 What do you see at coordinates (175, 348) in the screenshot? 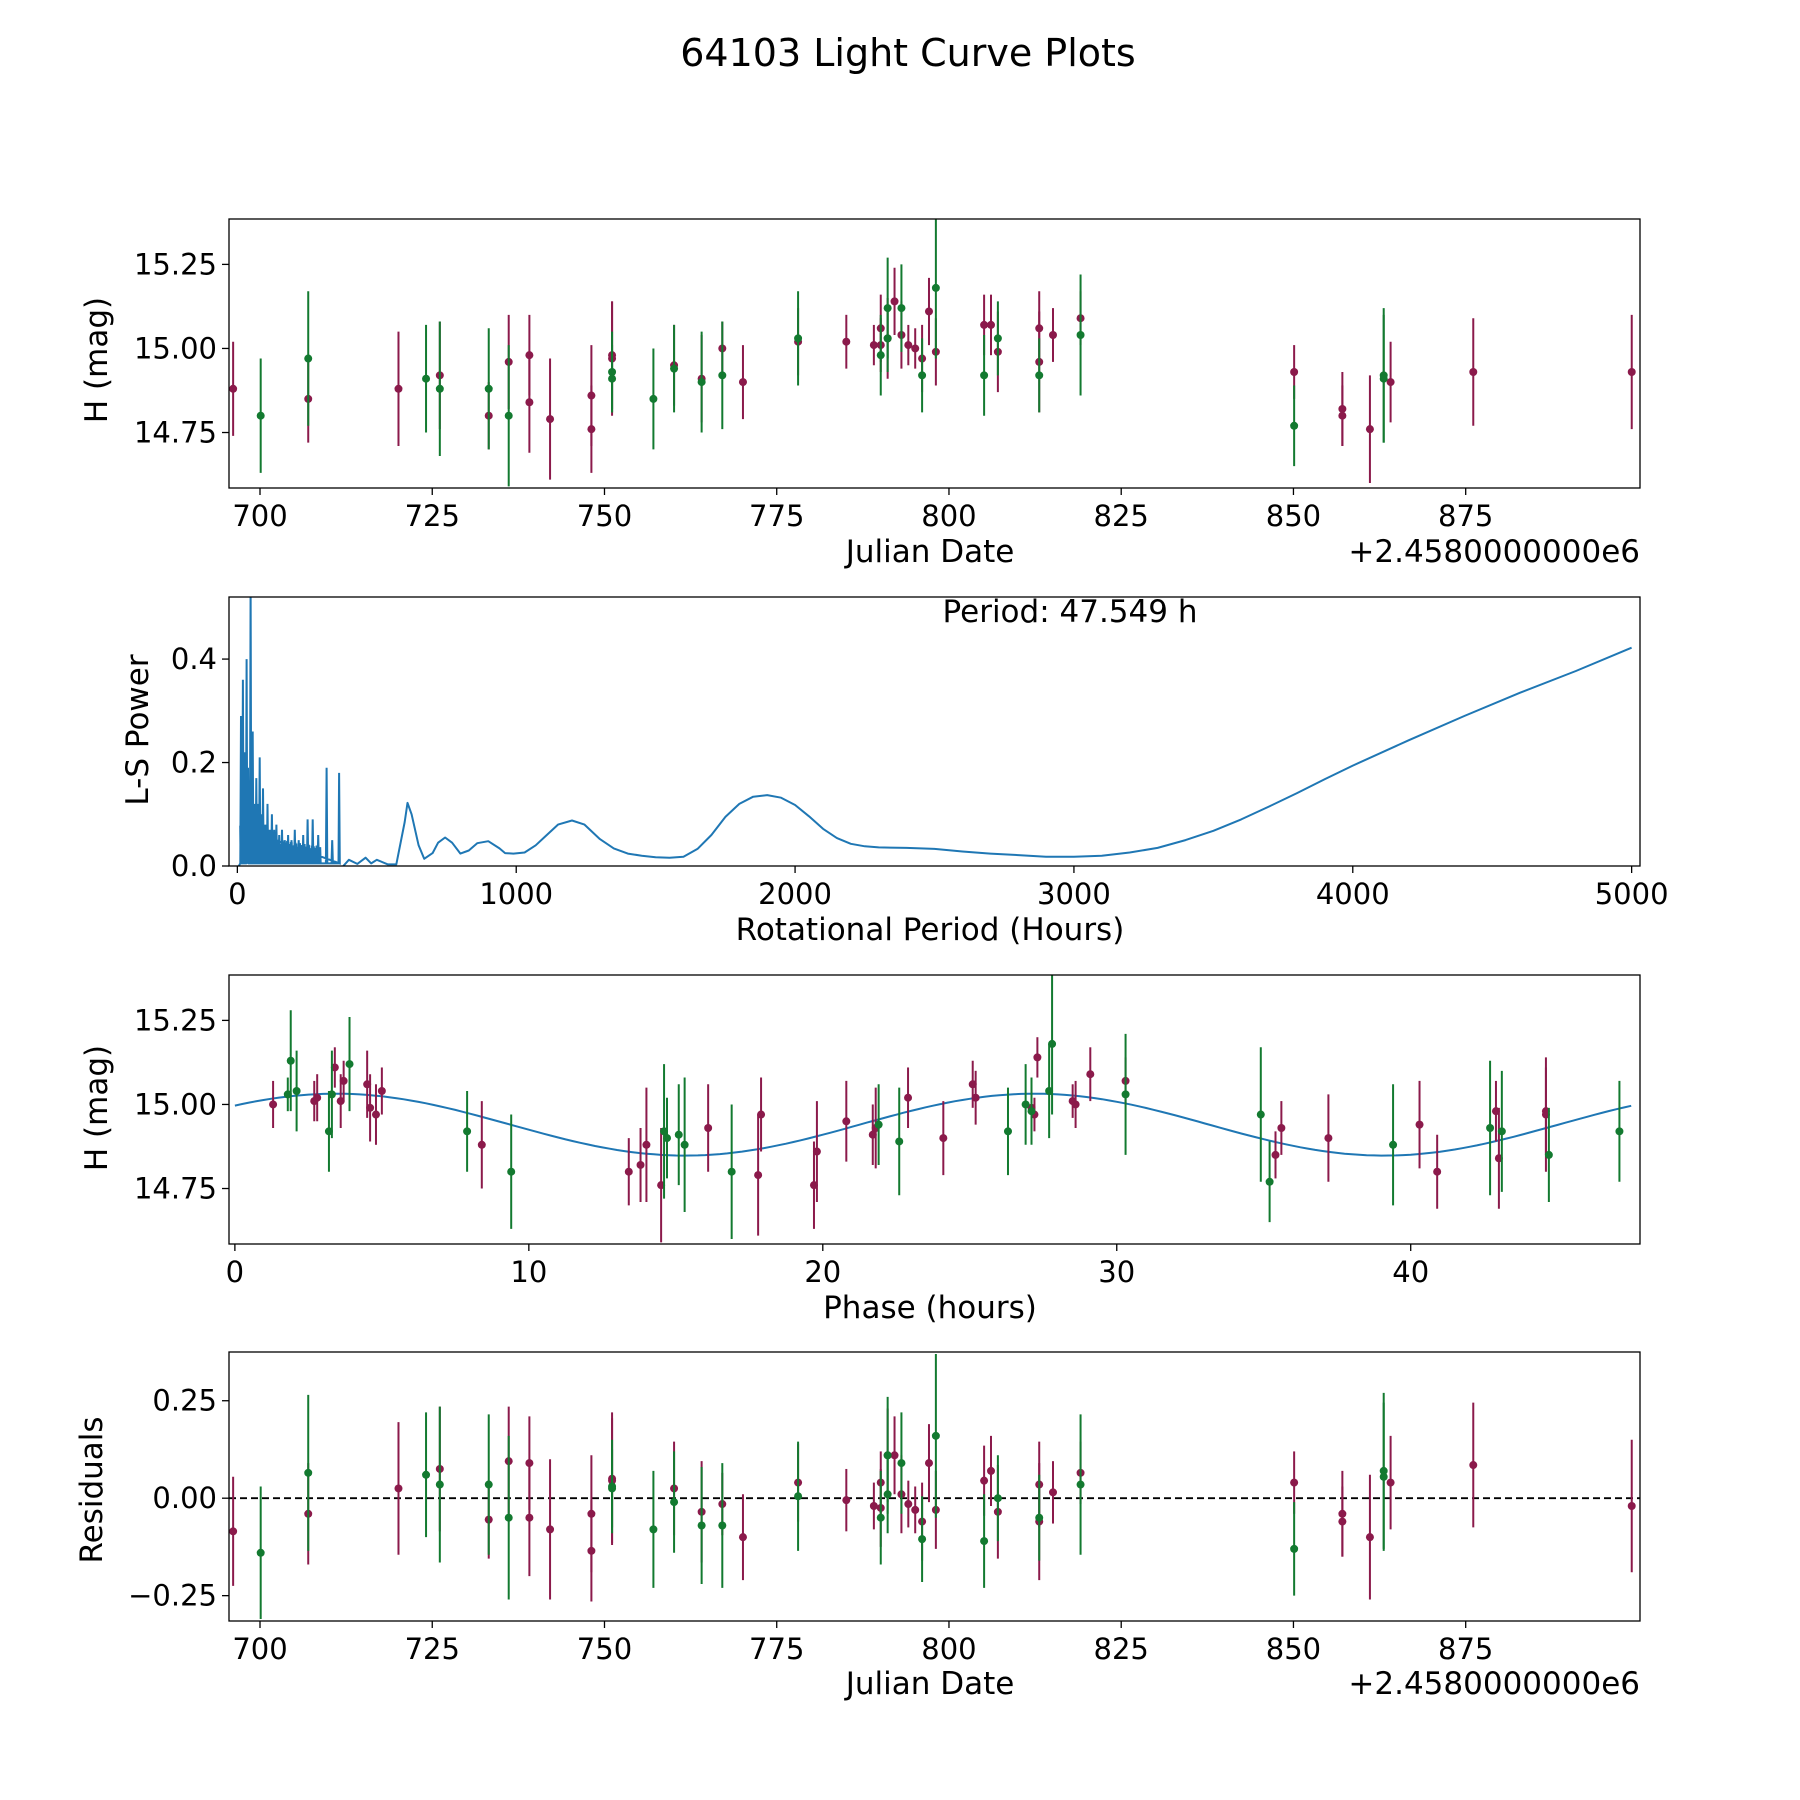
I see `light-curve-ytick-label: 15.00` at bounding box center [175, 348].